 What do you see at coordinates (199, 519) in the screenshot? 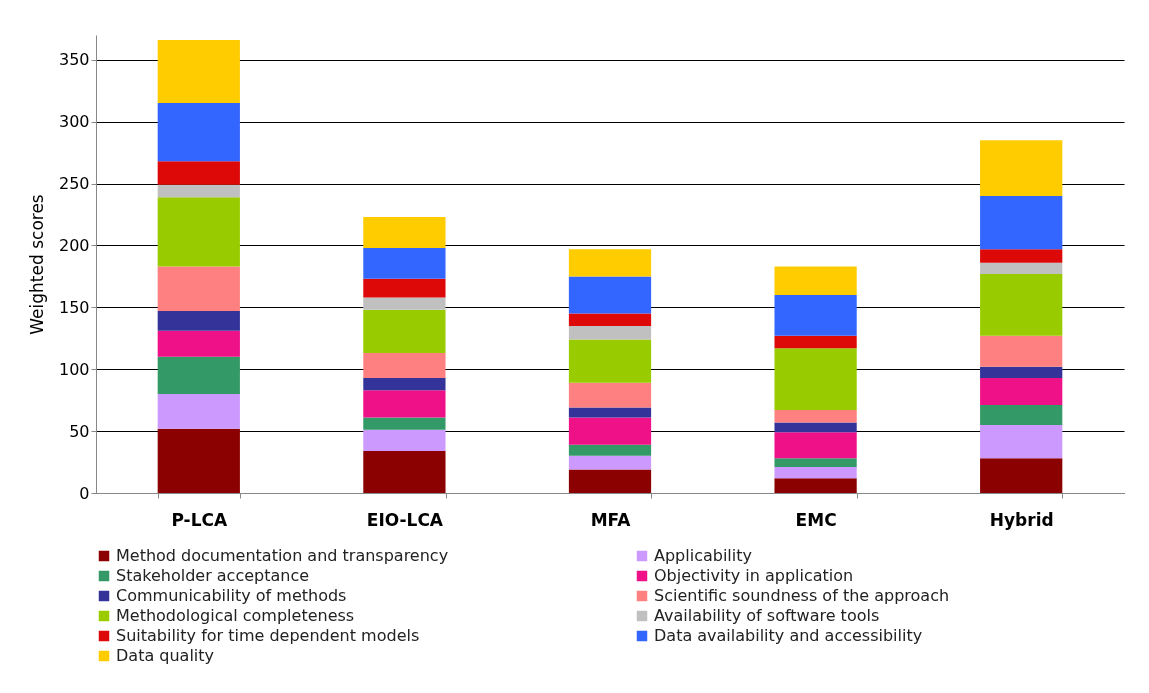
I see `x-tick-label: P-LCA` at bounding box center [199, 519].